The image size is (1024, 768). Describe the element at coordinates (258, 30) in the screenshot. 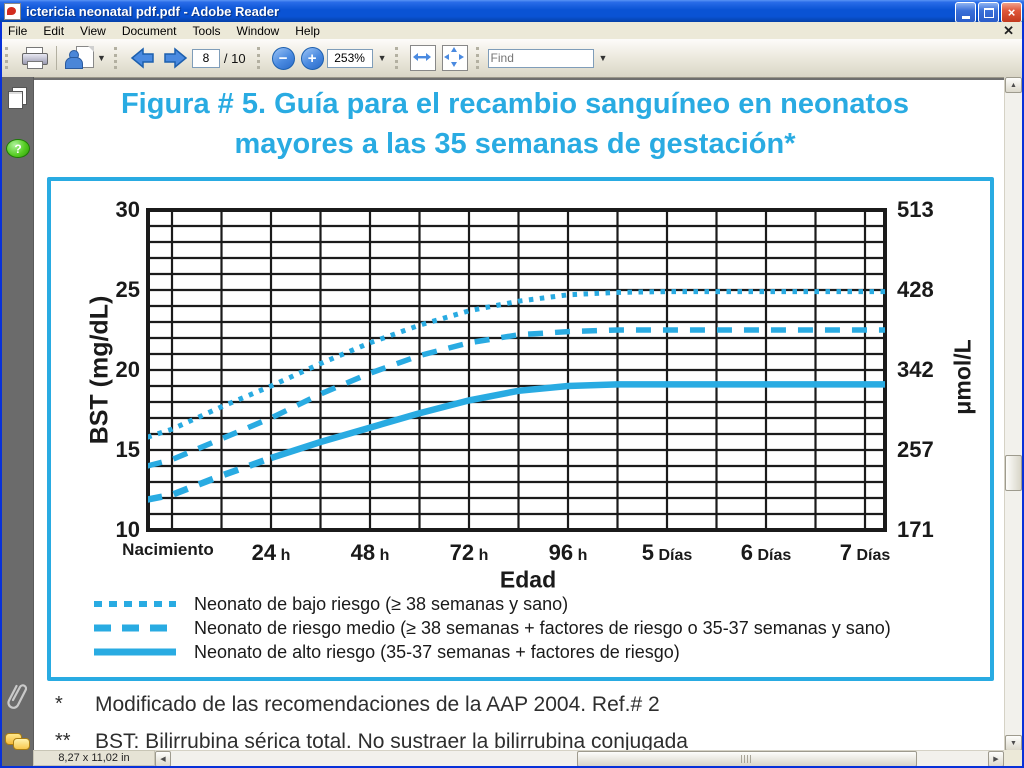

I see `menu-item-window: Window` at that location.